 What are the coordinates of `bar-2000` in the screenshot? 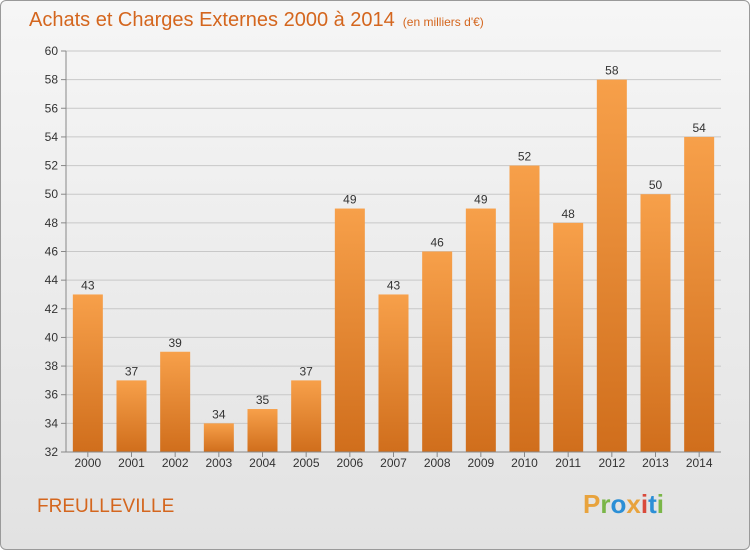 It's located at (87, 373).